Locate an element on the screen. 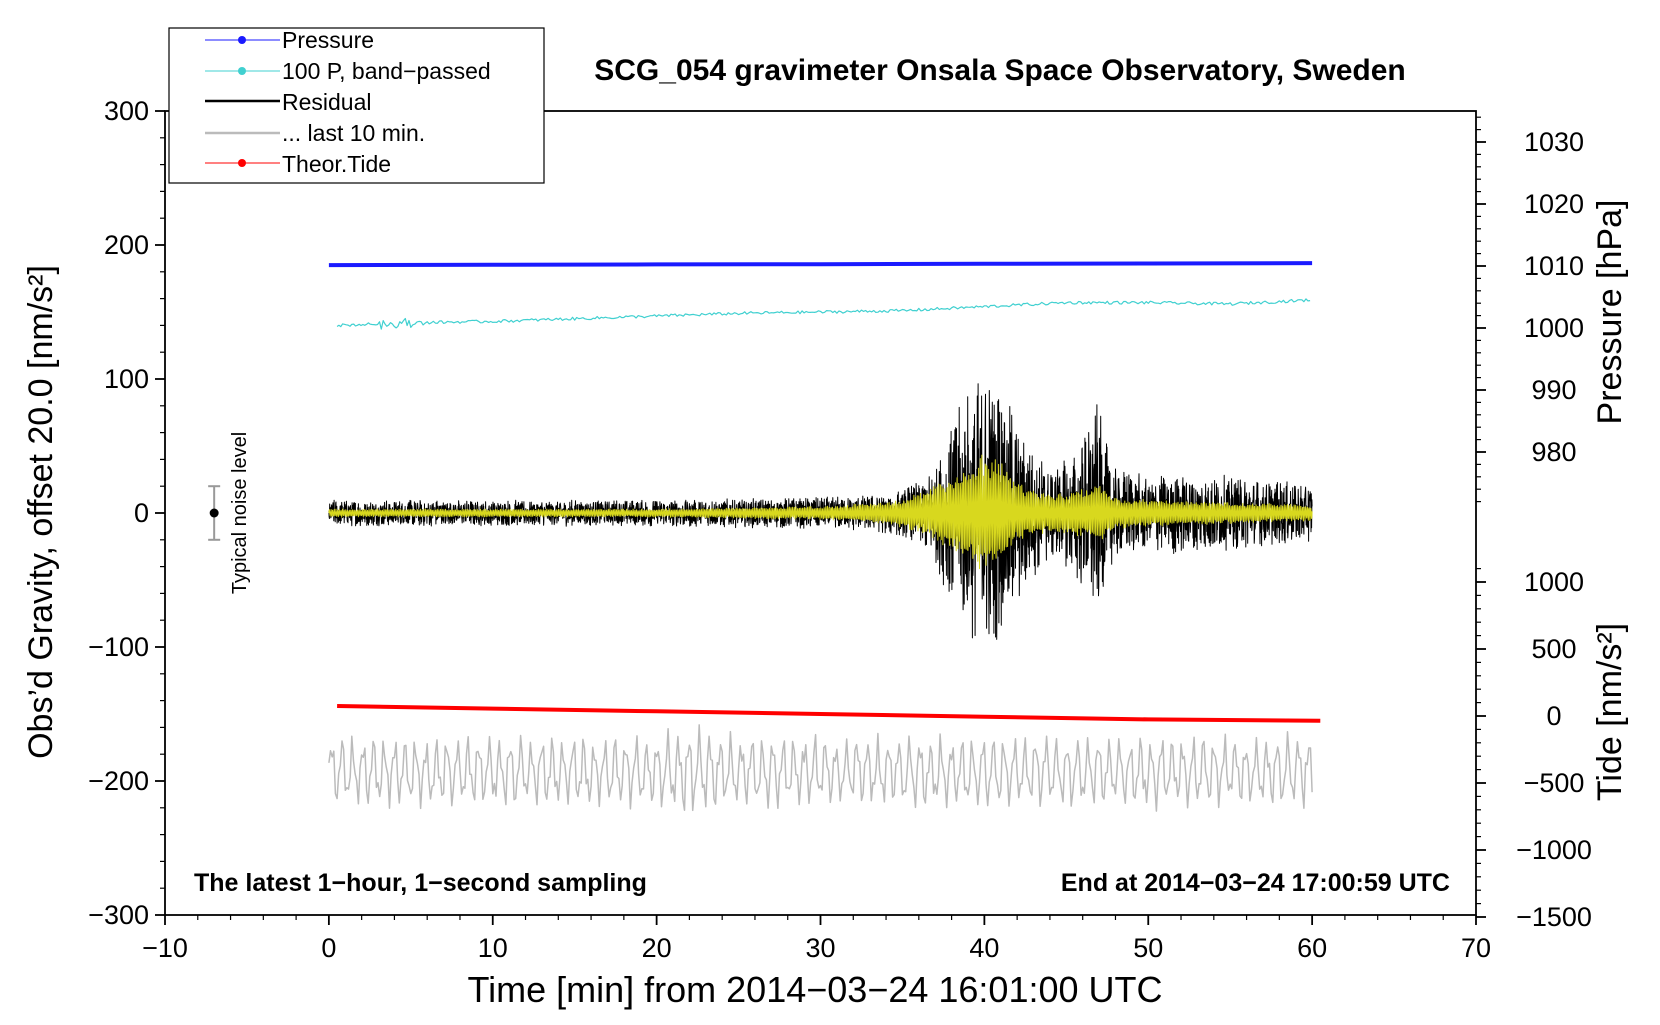 This screenshot has height=1025, width=1660. y-tick-label: 300 is located at coordinates (126, 111).